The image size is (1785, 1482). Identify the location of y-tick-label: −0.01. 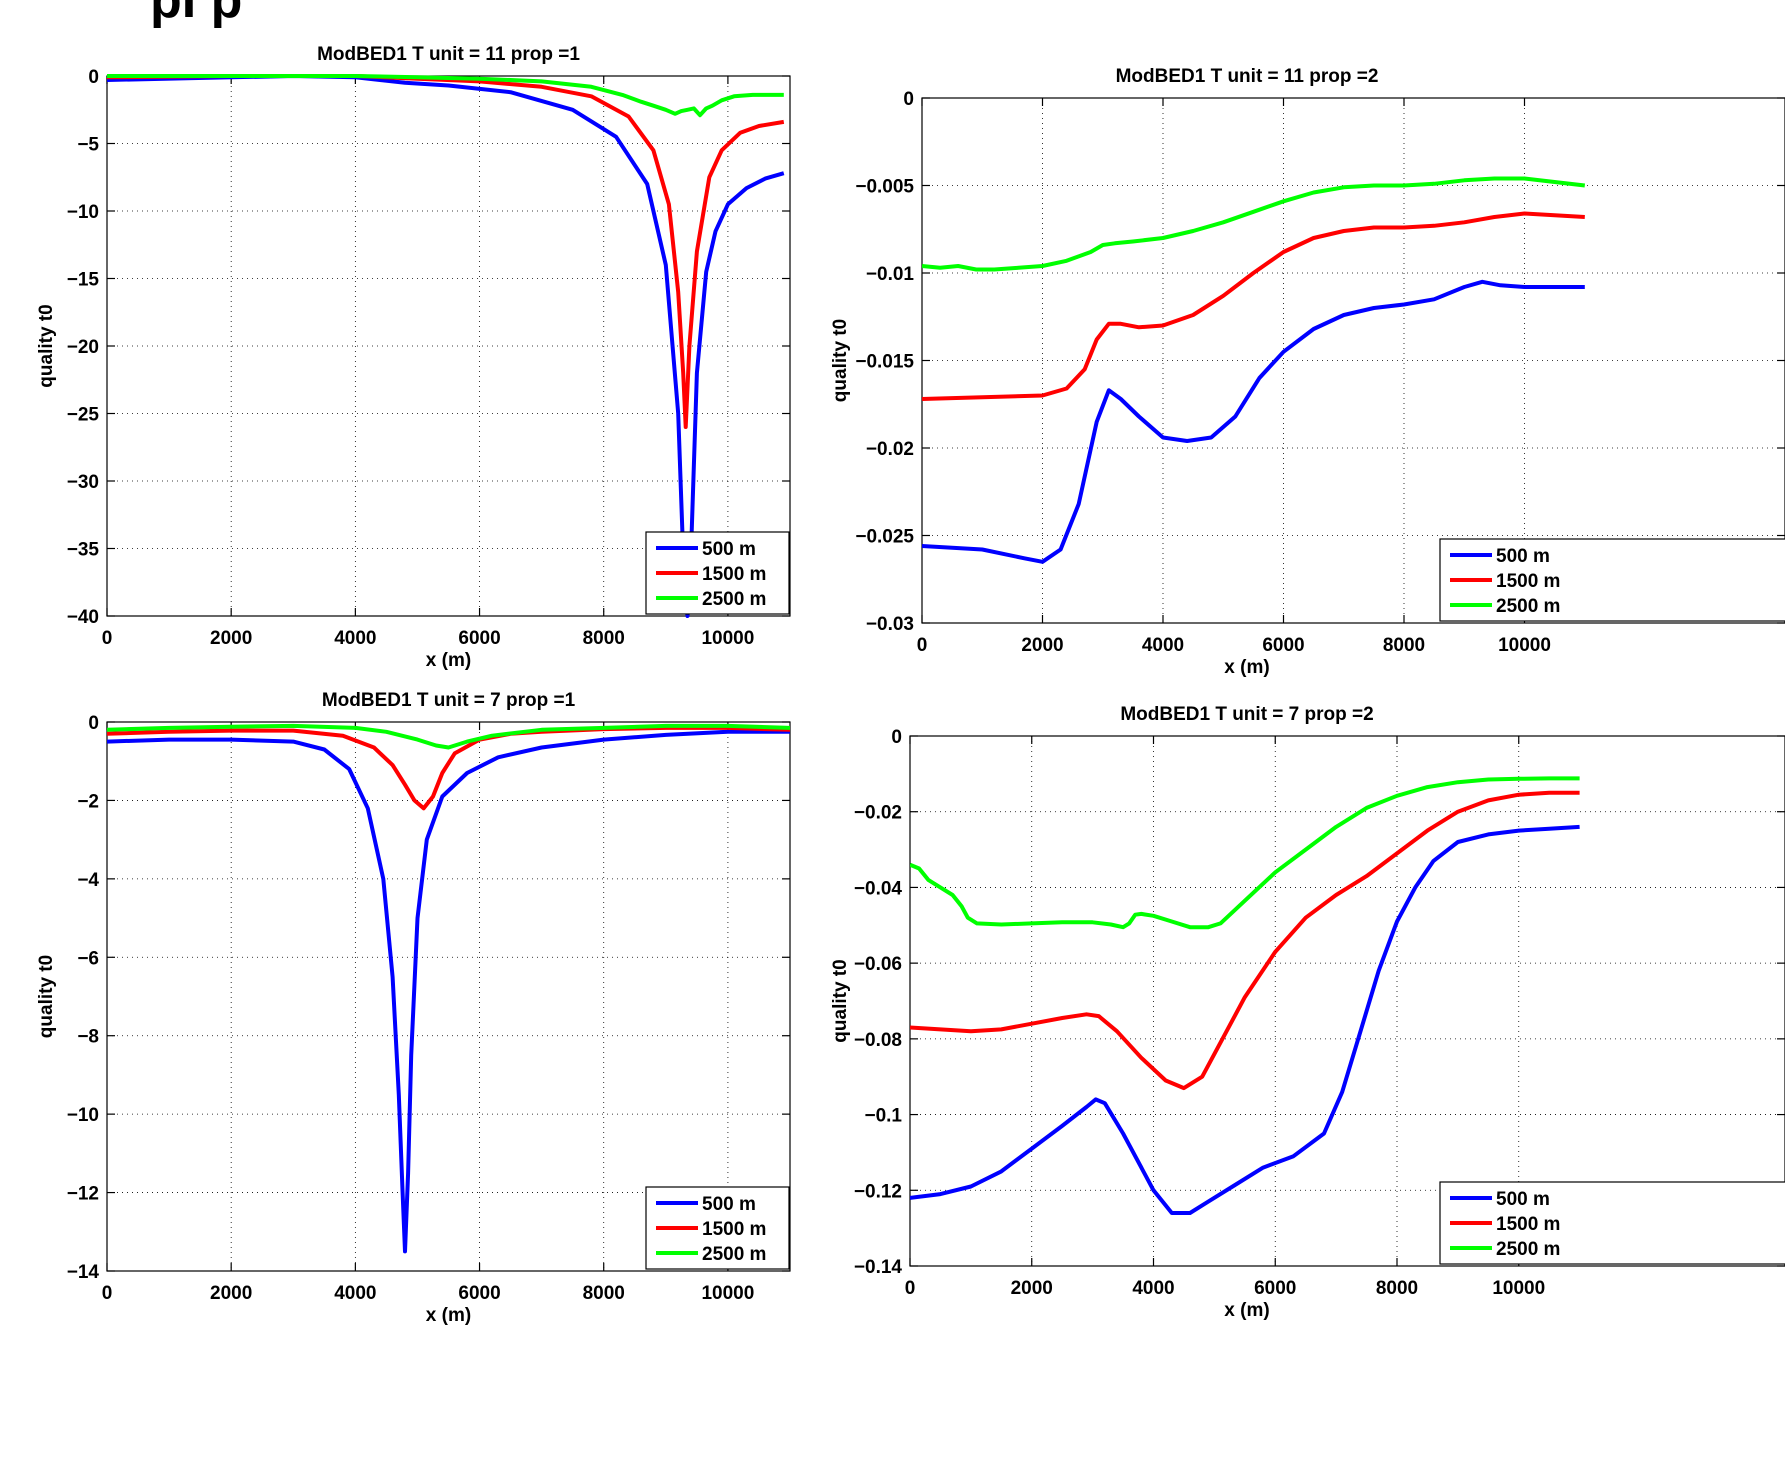
(890, 274).